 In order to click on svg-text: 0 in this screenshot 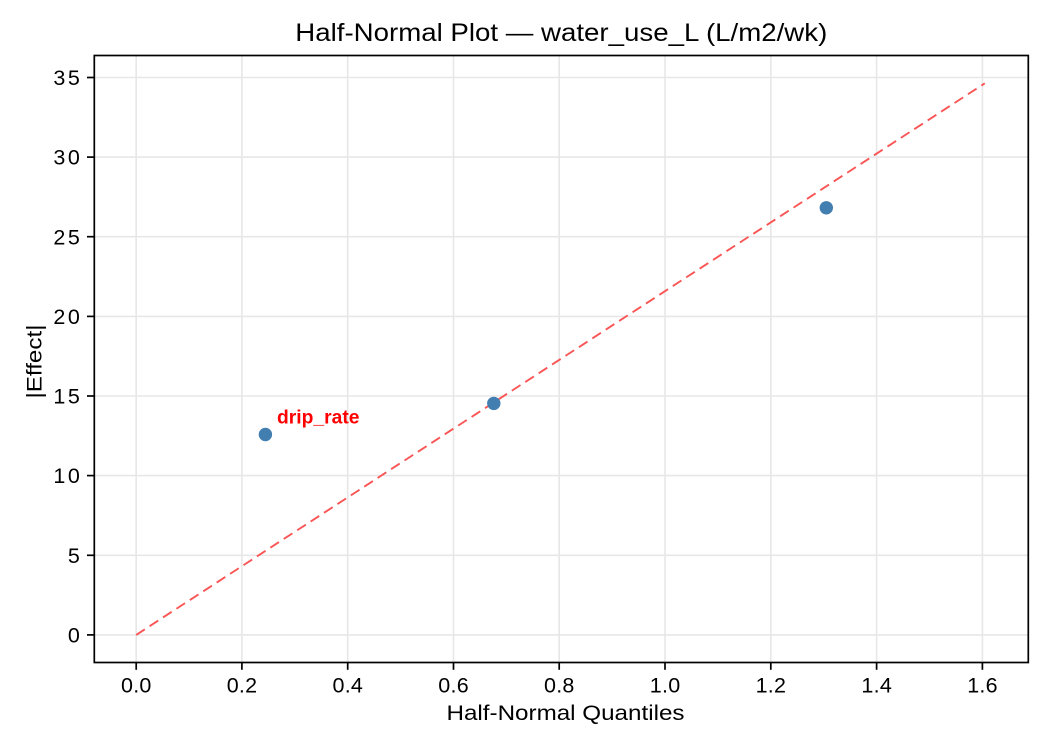, I will do `click(74, 636)`.